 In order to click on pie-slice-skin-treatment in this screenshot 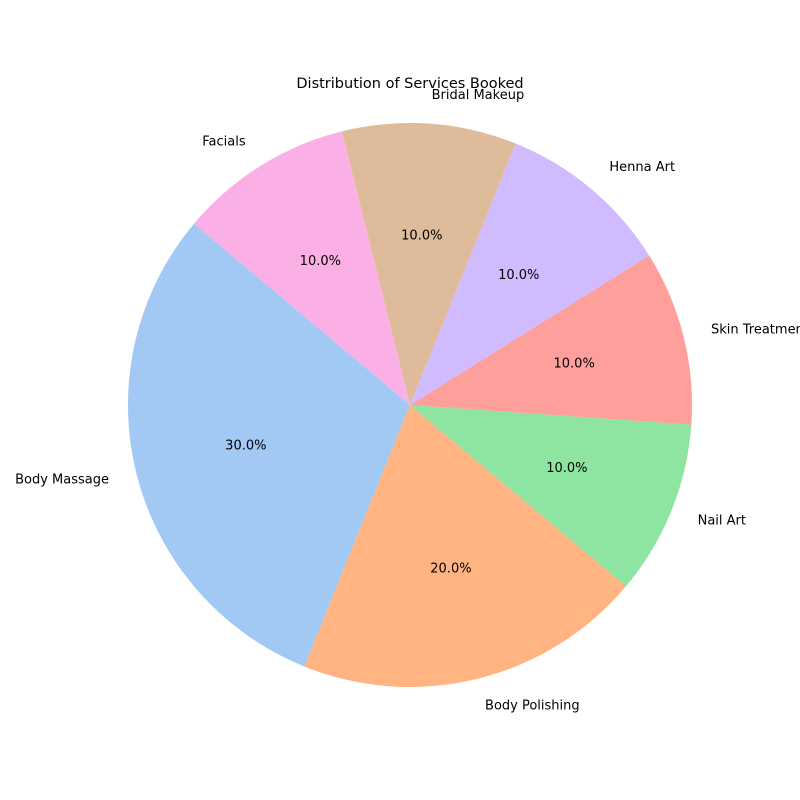, I will do `click(551, 340)`.